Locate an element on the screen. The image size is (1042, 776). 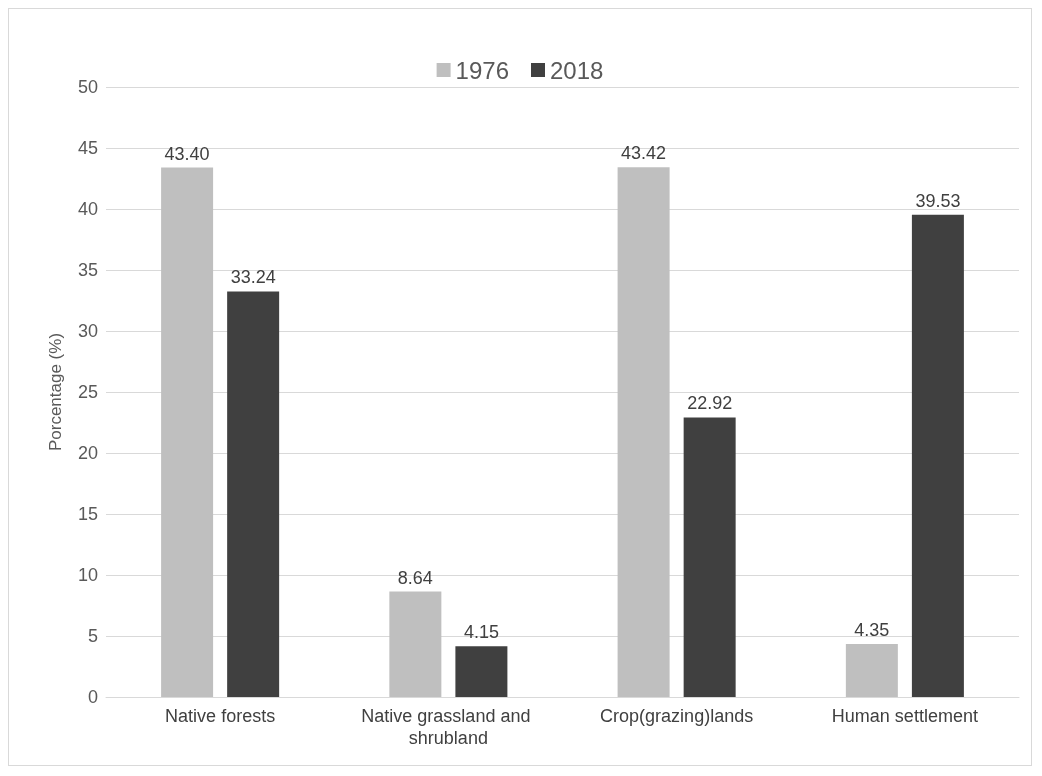
data-label: 22.92 is located at coordinates (710, 403).